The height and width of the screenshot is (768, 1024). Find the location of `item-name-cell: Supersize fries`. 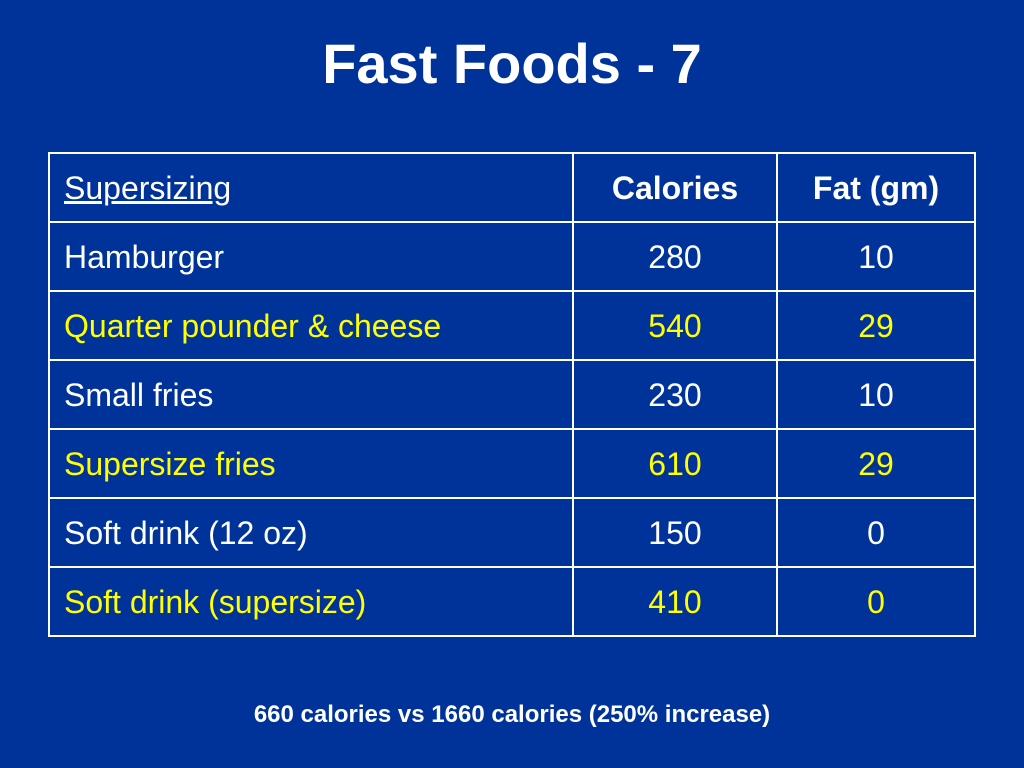

item-name-cell: Supersize fries is located at coordinates (311, 463).